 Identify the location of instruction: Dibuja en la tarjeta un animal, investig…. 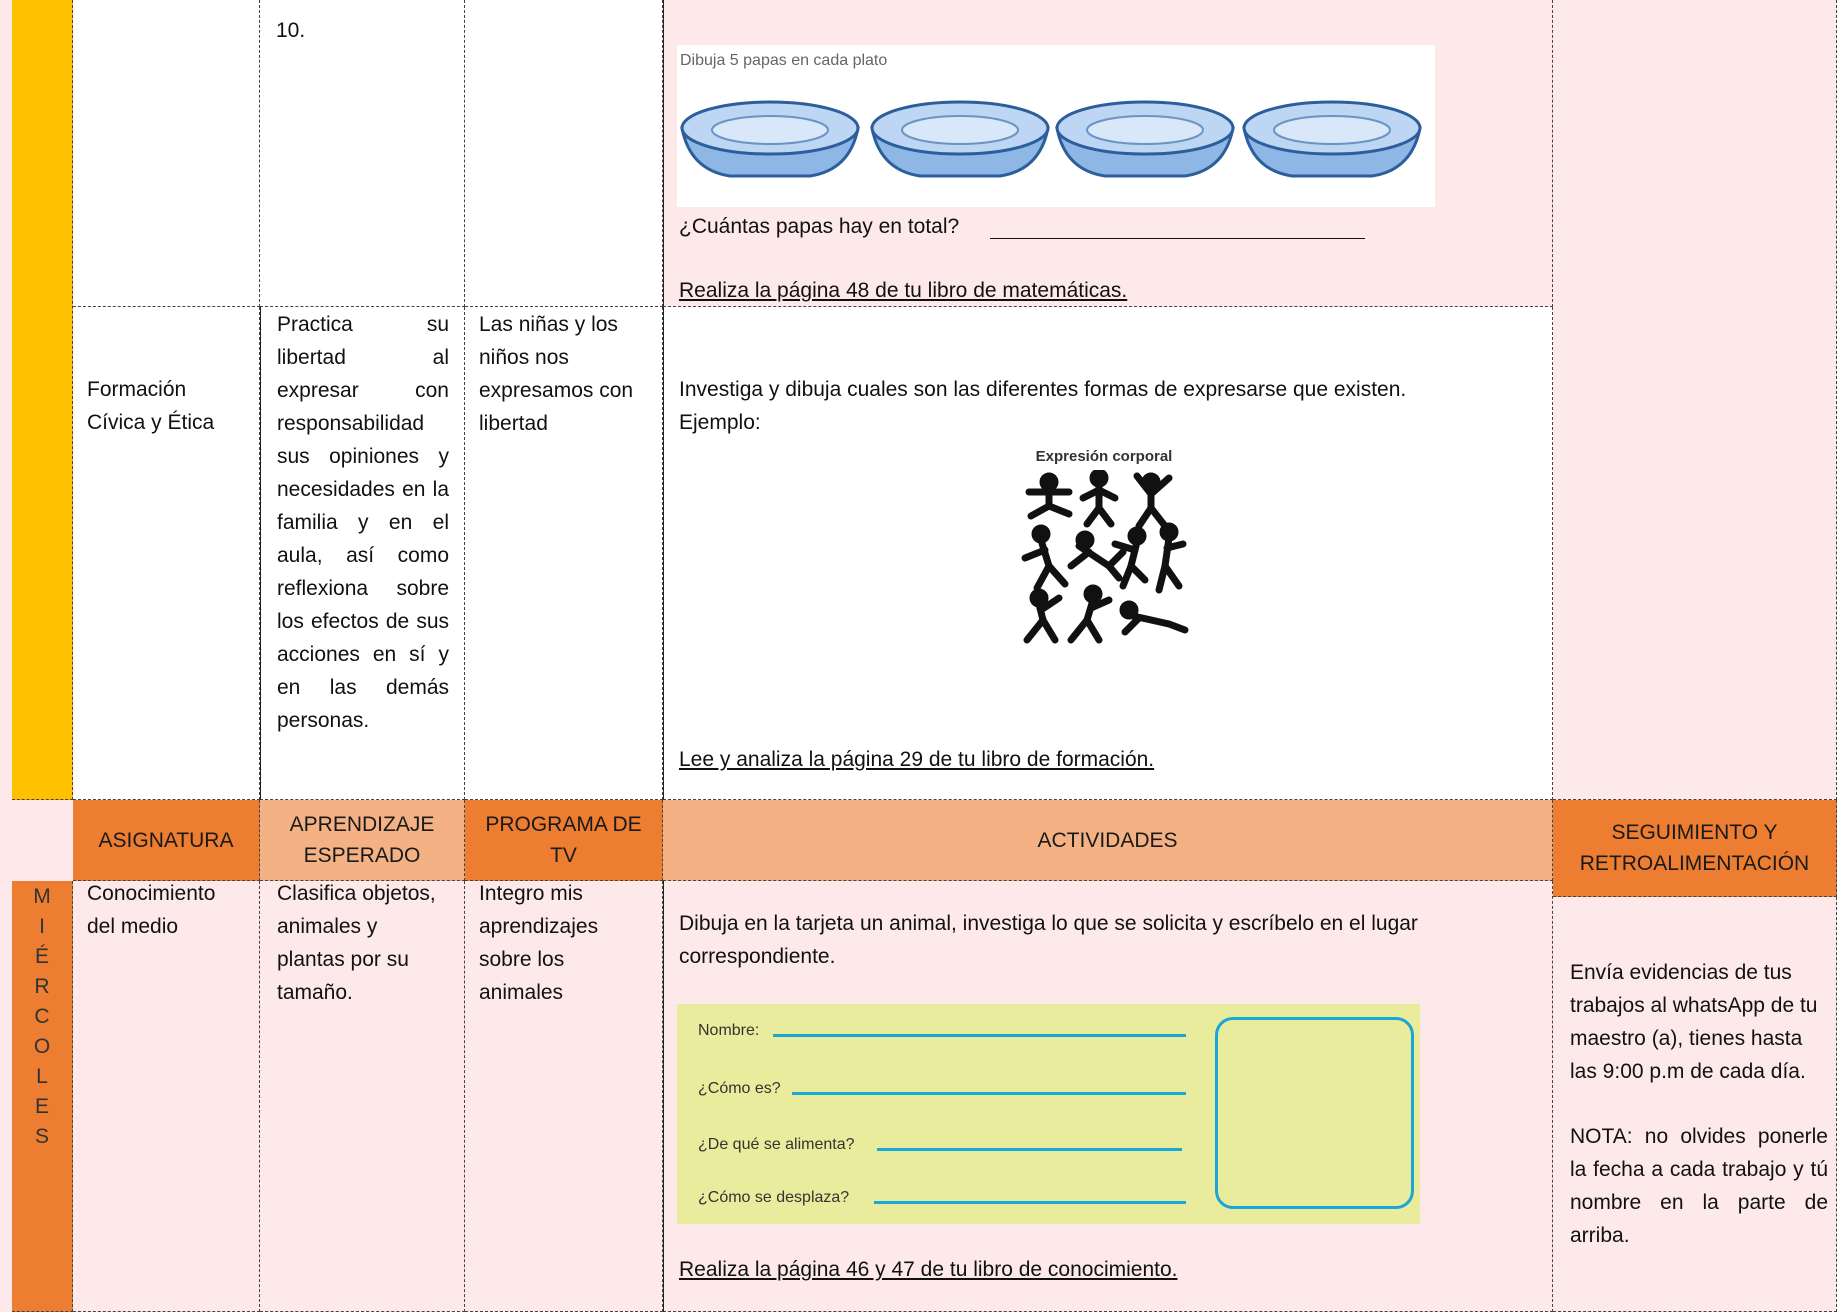
(1048, 940).